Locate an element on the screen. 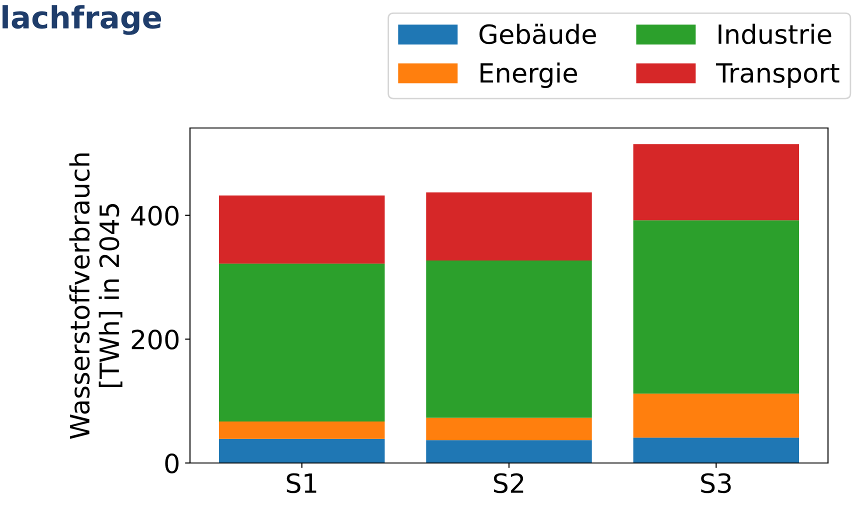  y-axis-title: Wasserstoffverbrauch [TWh] in 2045 is located at coordinates (95, 296).